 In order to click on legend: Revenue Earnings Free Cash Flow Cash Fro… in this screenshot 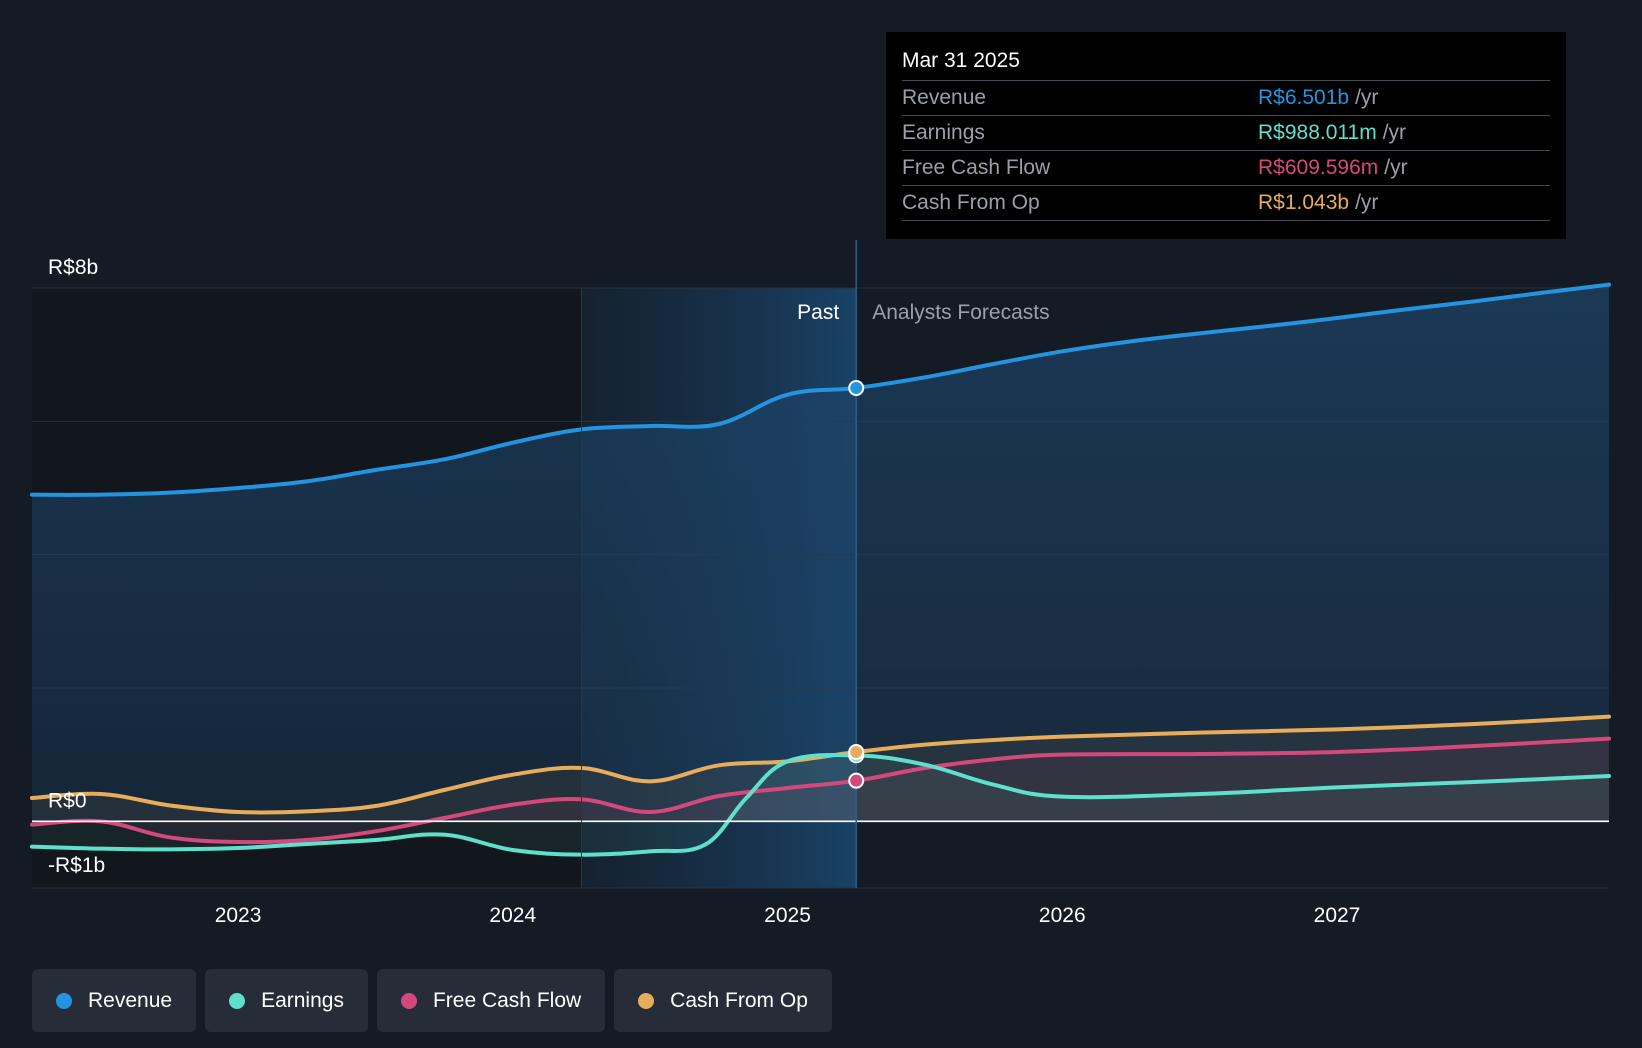, I will do `click(432, 1000)`.